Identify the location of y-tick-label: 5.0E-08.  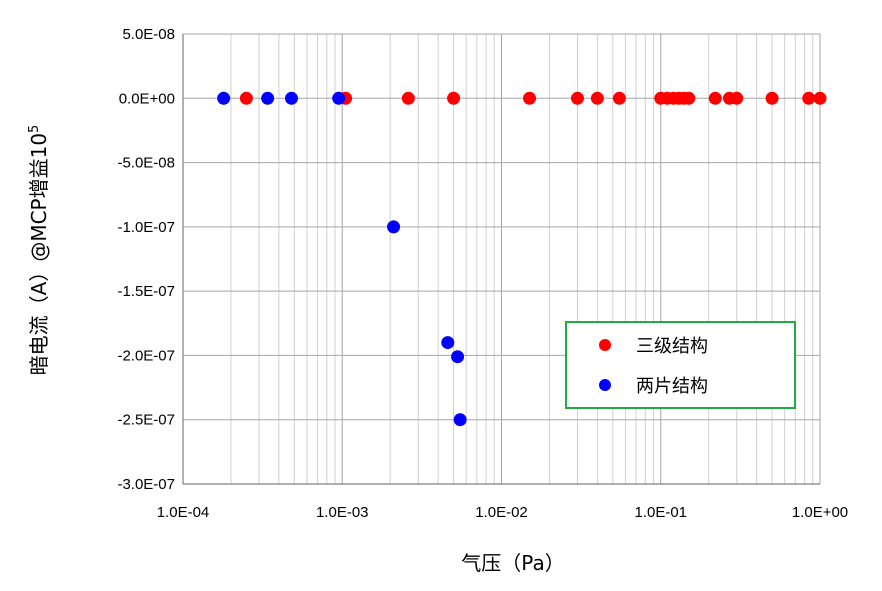
(148, 34).